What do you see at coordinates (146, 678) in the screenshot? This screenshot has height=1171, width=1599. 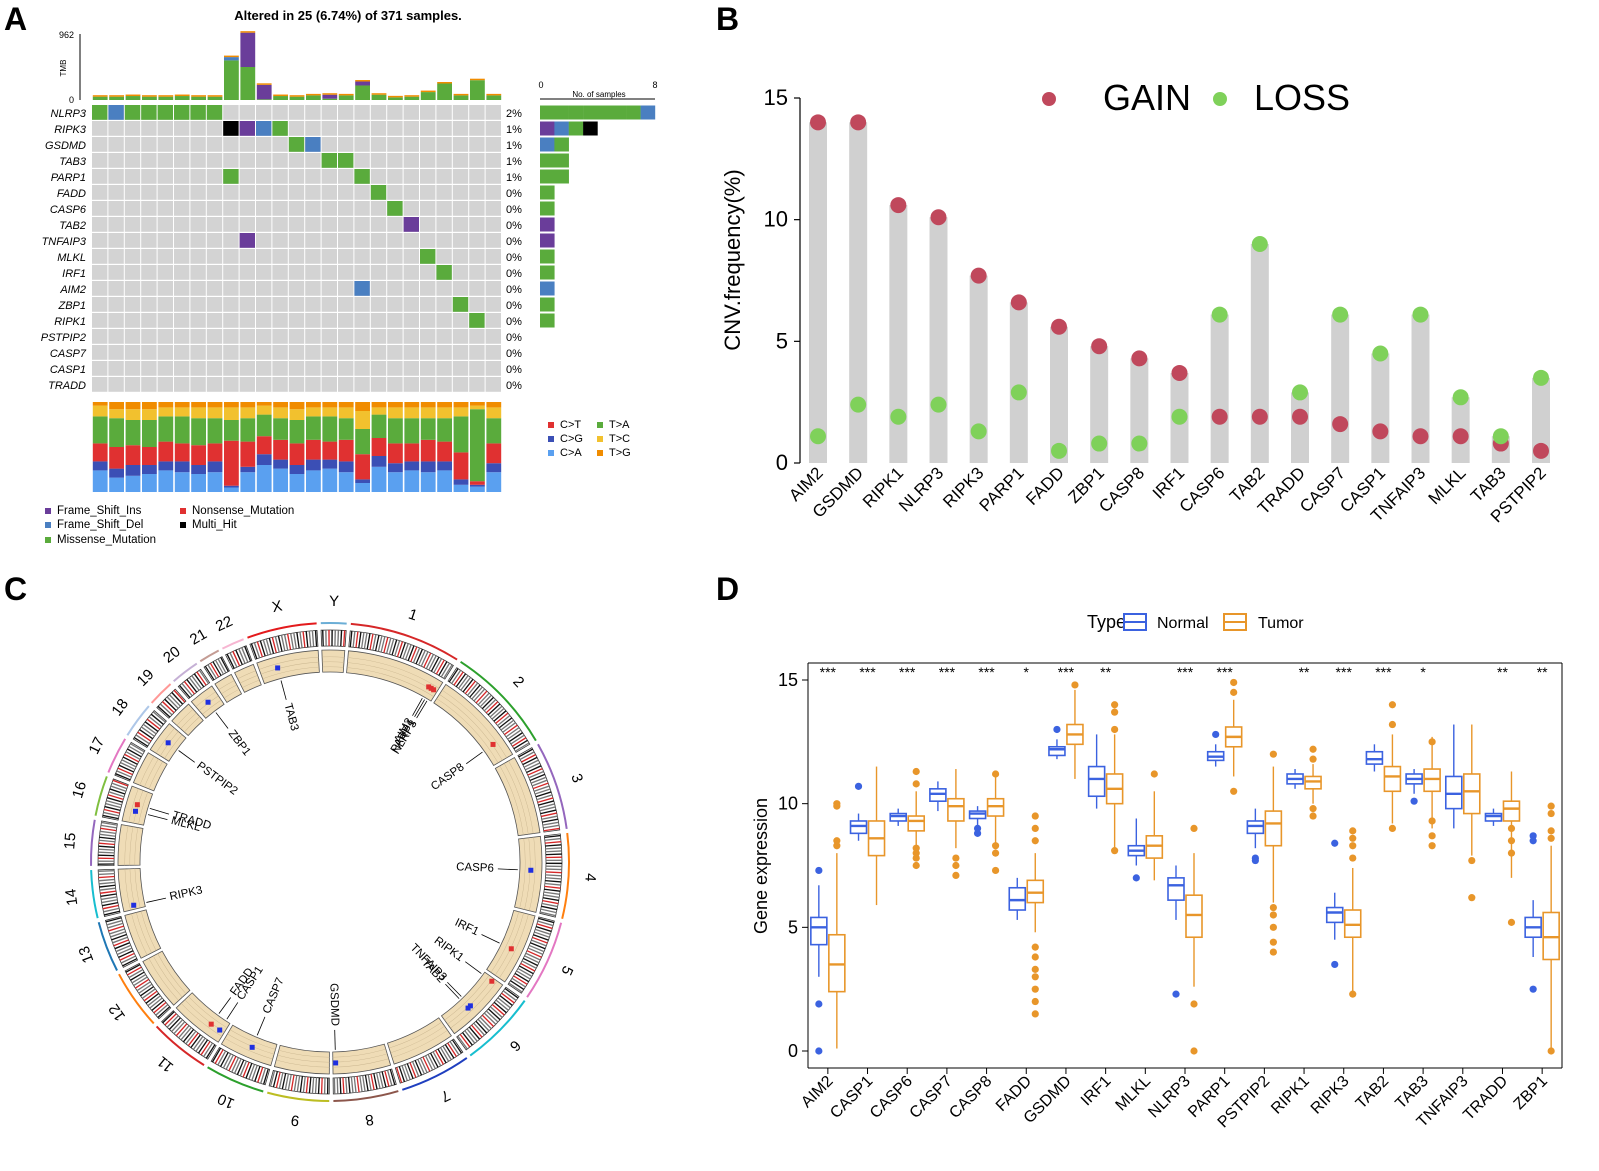 I see `chromosome-label: 19` at bounding box center [146, 678].